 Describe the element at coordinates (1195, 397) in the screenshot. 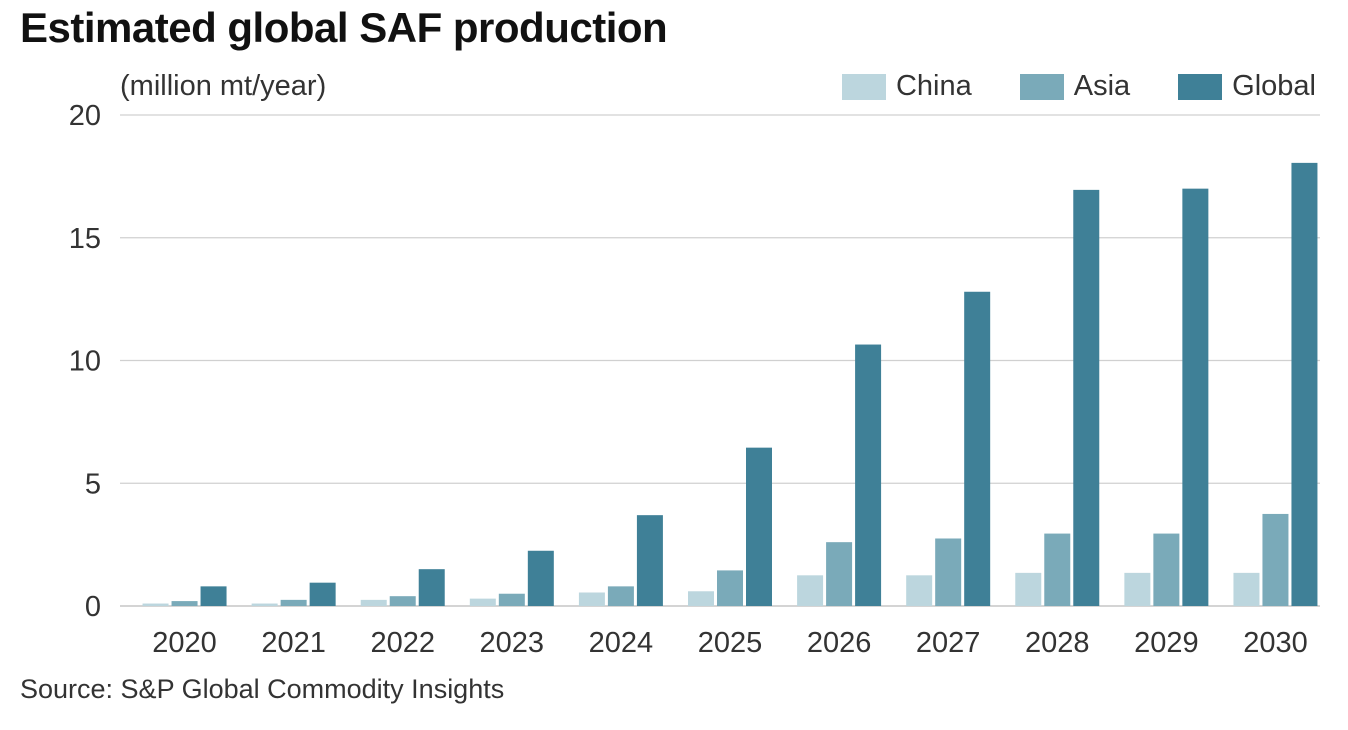

I see `bar-global-2029` at that location.